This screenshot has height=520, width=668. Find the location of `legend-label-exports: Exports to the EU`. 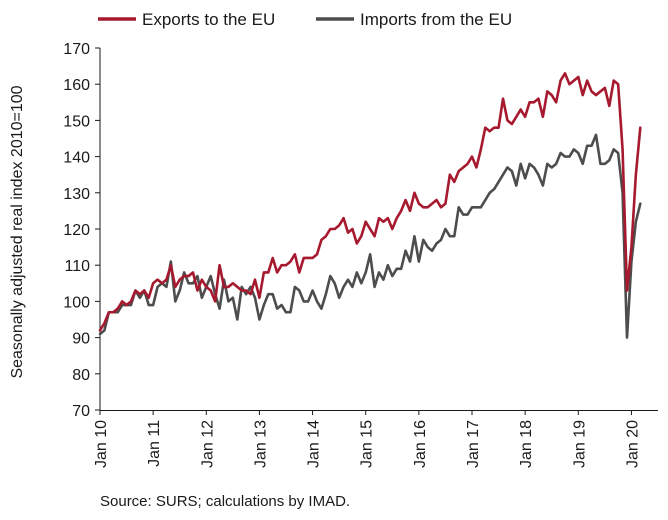

legend-label-exports: Exports to the EU is located at coordinates (208, 19).